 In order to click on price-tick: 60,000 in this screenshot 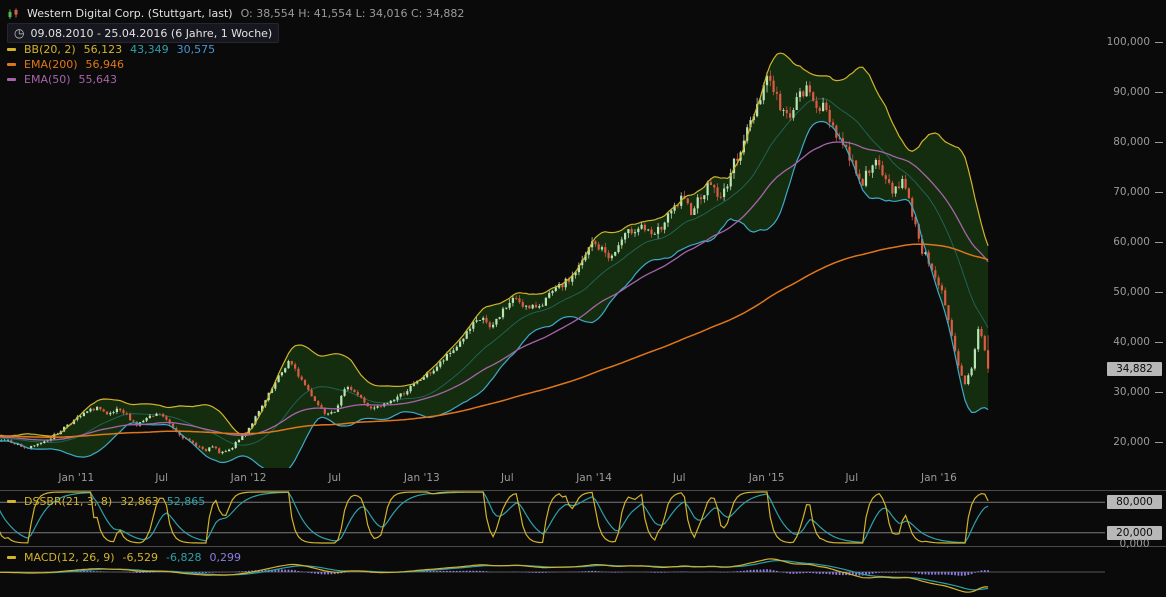, I will do `click(1138, 242)`.